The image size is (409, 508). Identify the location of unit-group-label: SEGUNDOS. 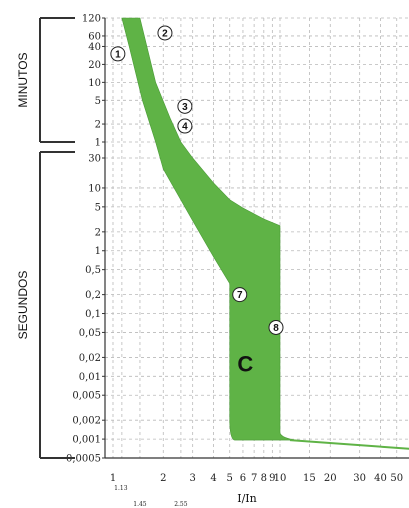
(23, 305).